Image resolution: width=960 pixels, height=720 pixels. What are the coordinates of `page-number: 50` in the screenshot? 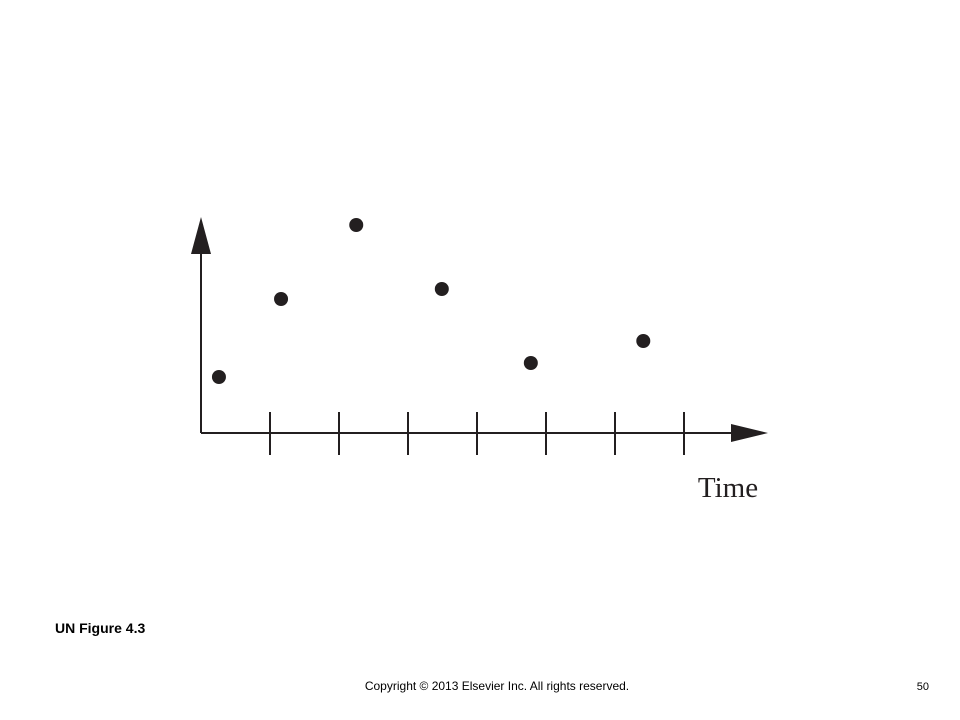 It's located at (923, 687).